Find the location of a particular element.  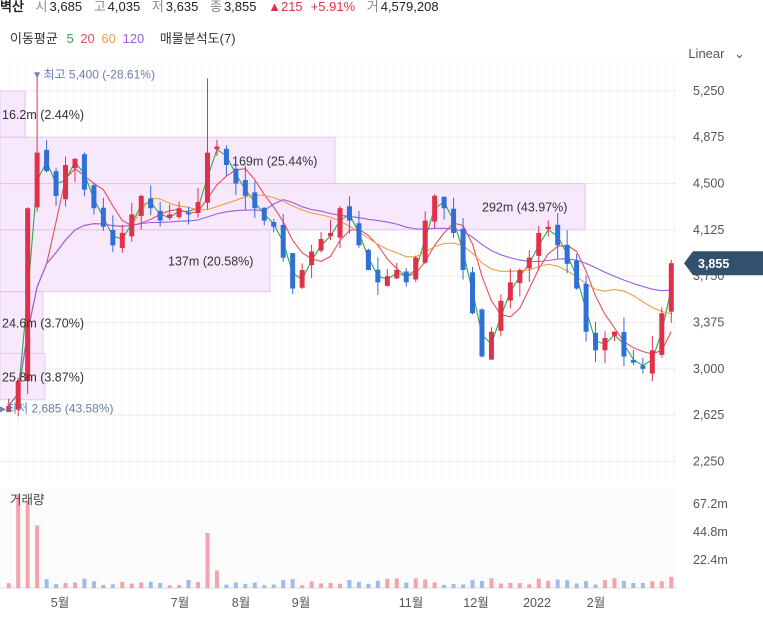

ma-title: 이동평균 is located at coordinates (34, 38).